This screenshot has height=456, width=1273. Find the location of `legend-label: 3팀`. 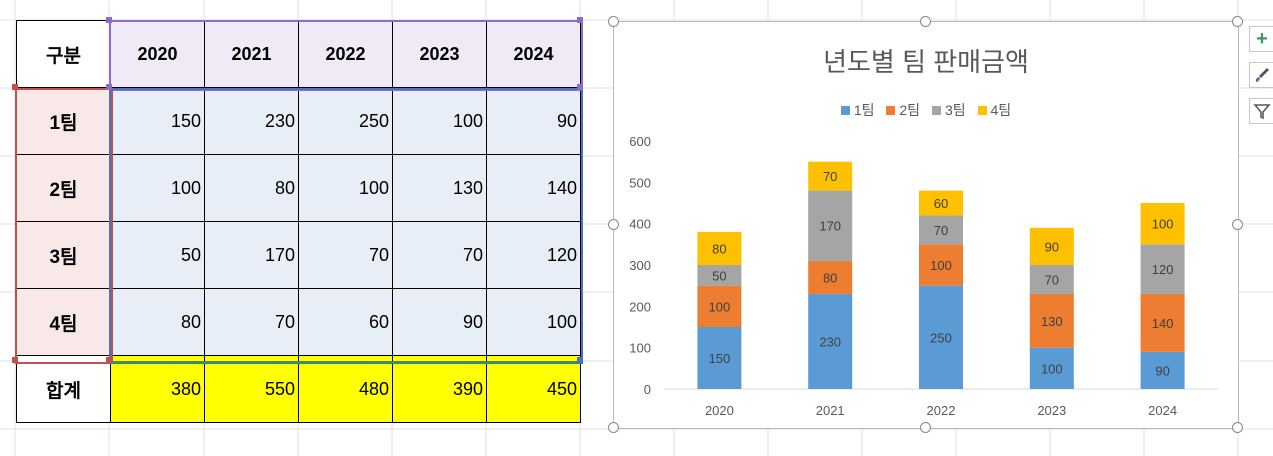

legend-label: 3팀 is located at coordinates (955, 110).